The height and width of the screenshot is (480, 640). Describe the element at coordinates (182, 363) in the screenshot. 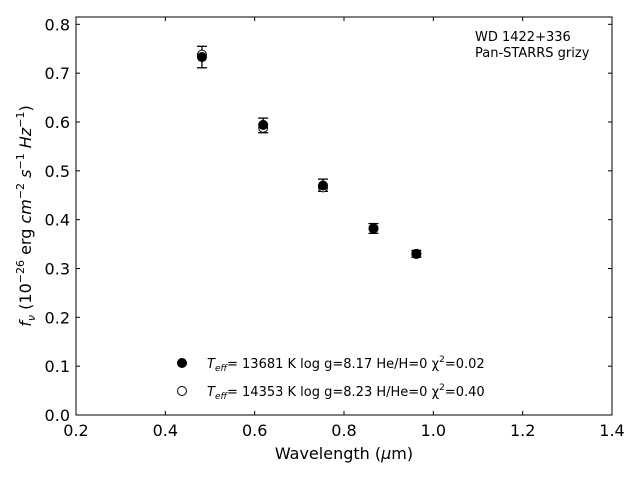

I see `legend-marker-filled` at that location.